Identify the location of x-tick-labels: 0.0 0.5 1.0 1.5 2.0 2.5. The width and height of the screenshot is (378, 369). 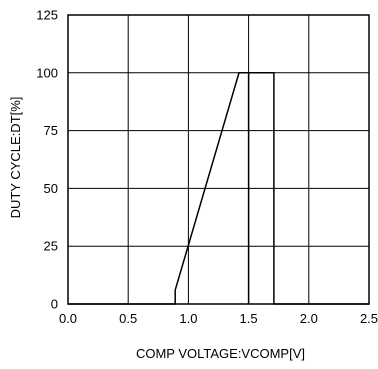
(218, 318).